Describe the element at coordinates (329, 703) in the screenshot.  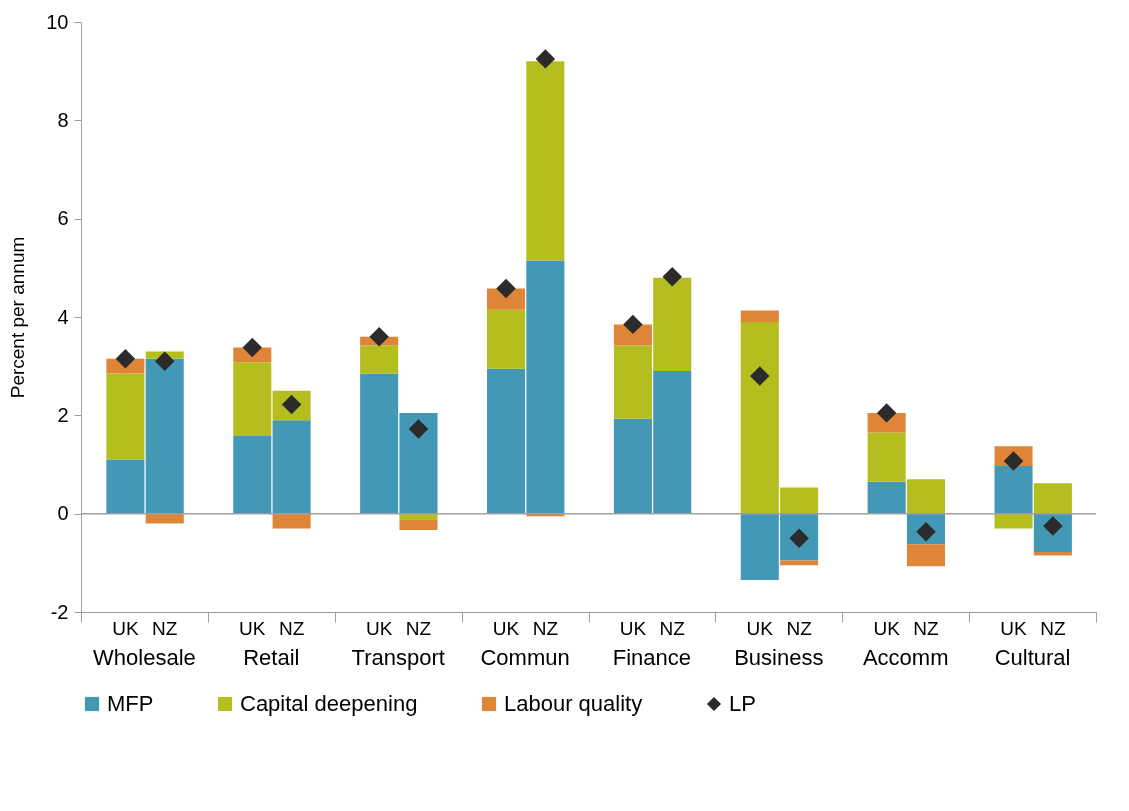
I see `legend-label: Capital deepening` at that location.